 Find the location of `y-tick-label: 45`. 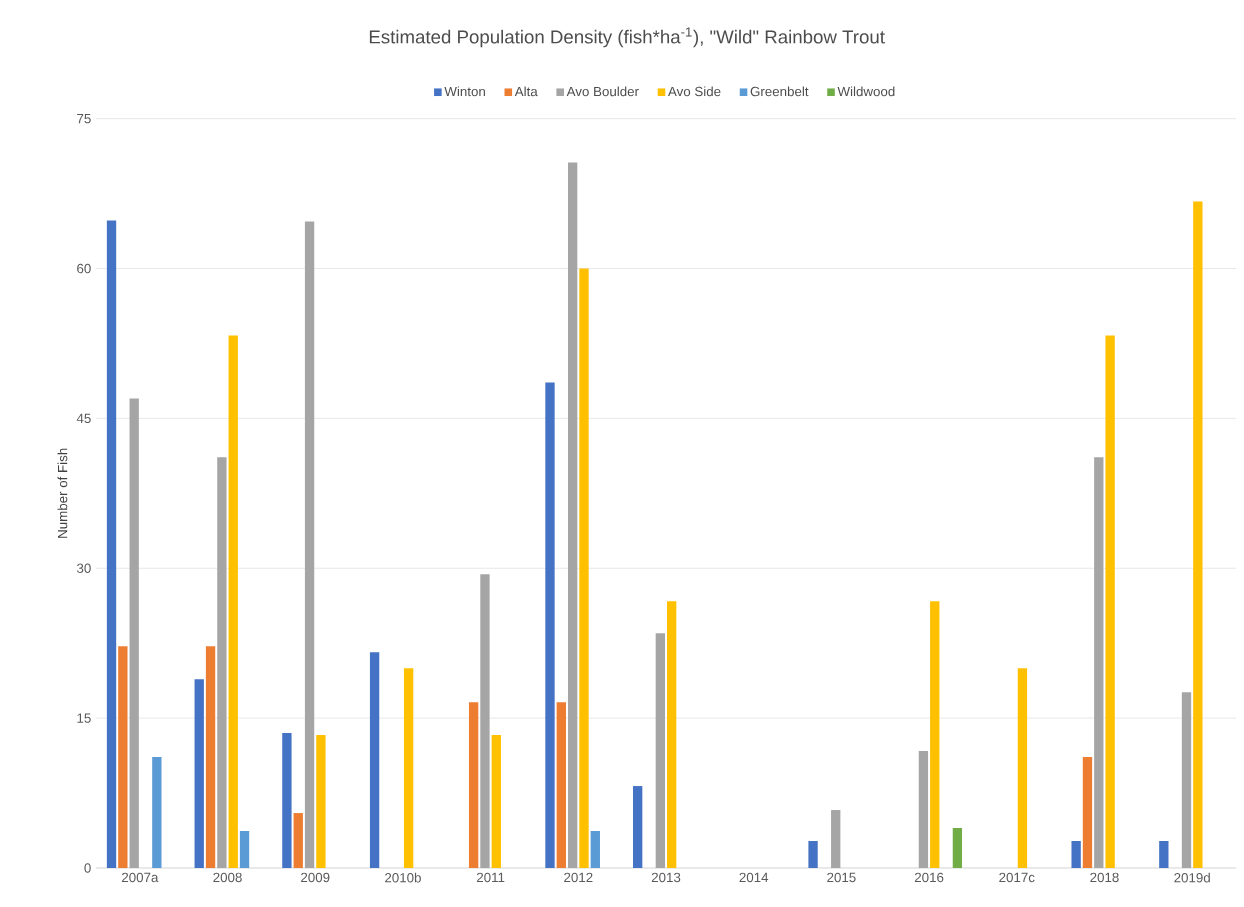

y-tick-label: 45 is located at coordinates (83, 418).